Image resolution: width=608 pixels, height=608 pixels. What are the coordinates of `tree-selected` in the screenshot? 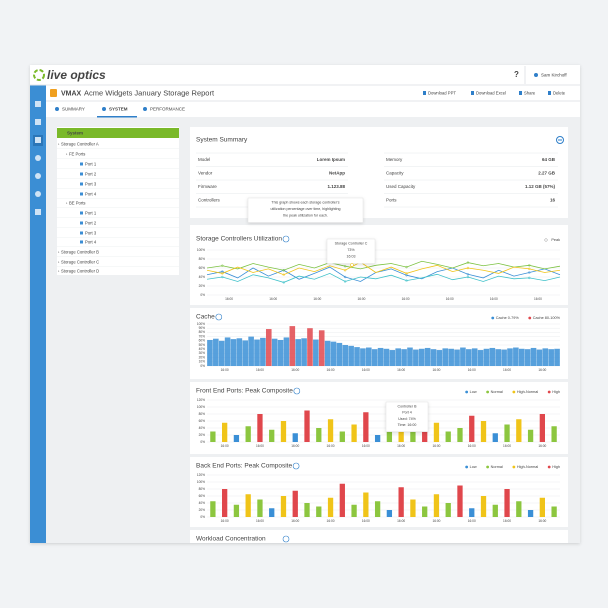 It's located at (118, 133).